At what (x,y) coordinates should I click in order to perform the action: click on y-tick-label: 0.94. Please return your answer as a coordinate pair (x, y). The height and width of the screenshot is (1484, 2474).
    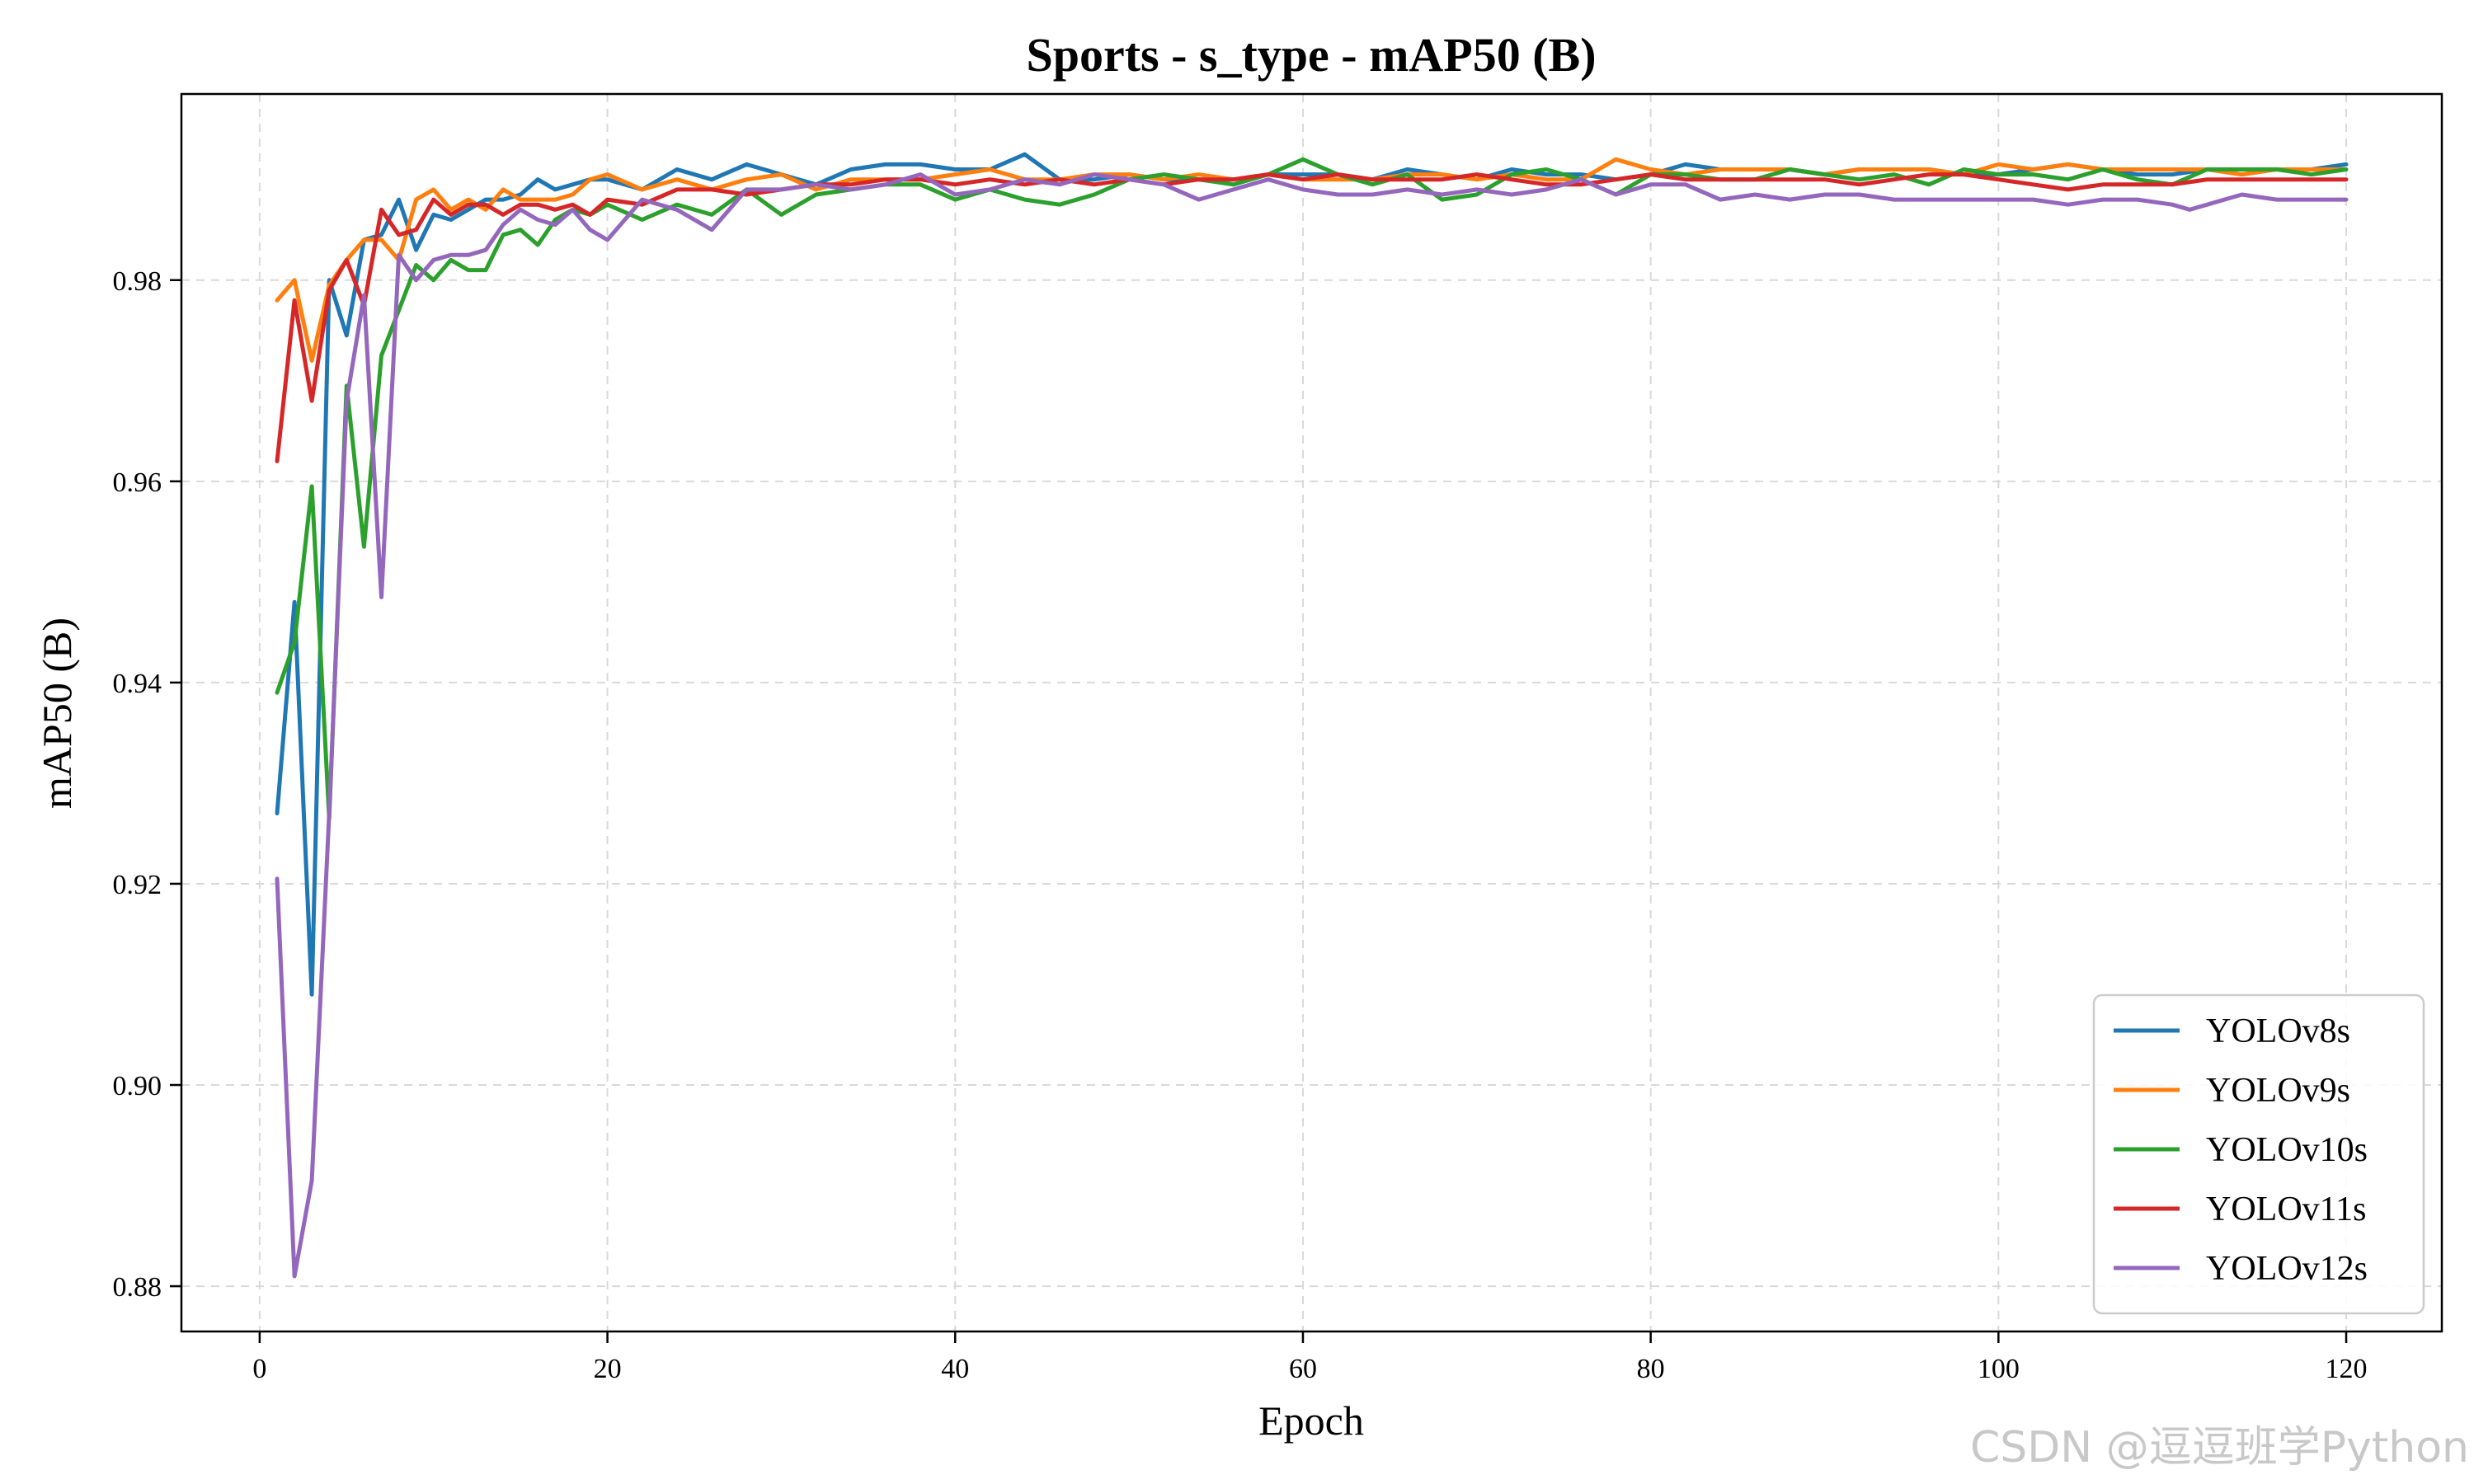
    Looking at the image, I should click on (137, 684).